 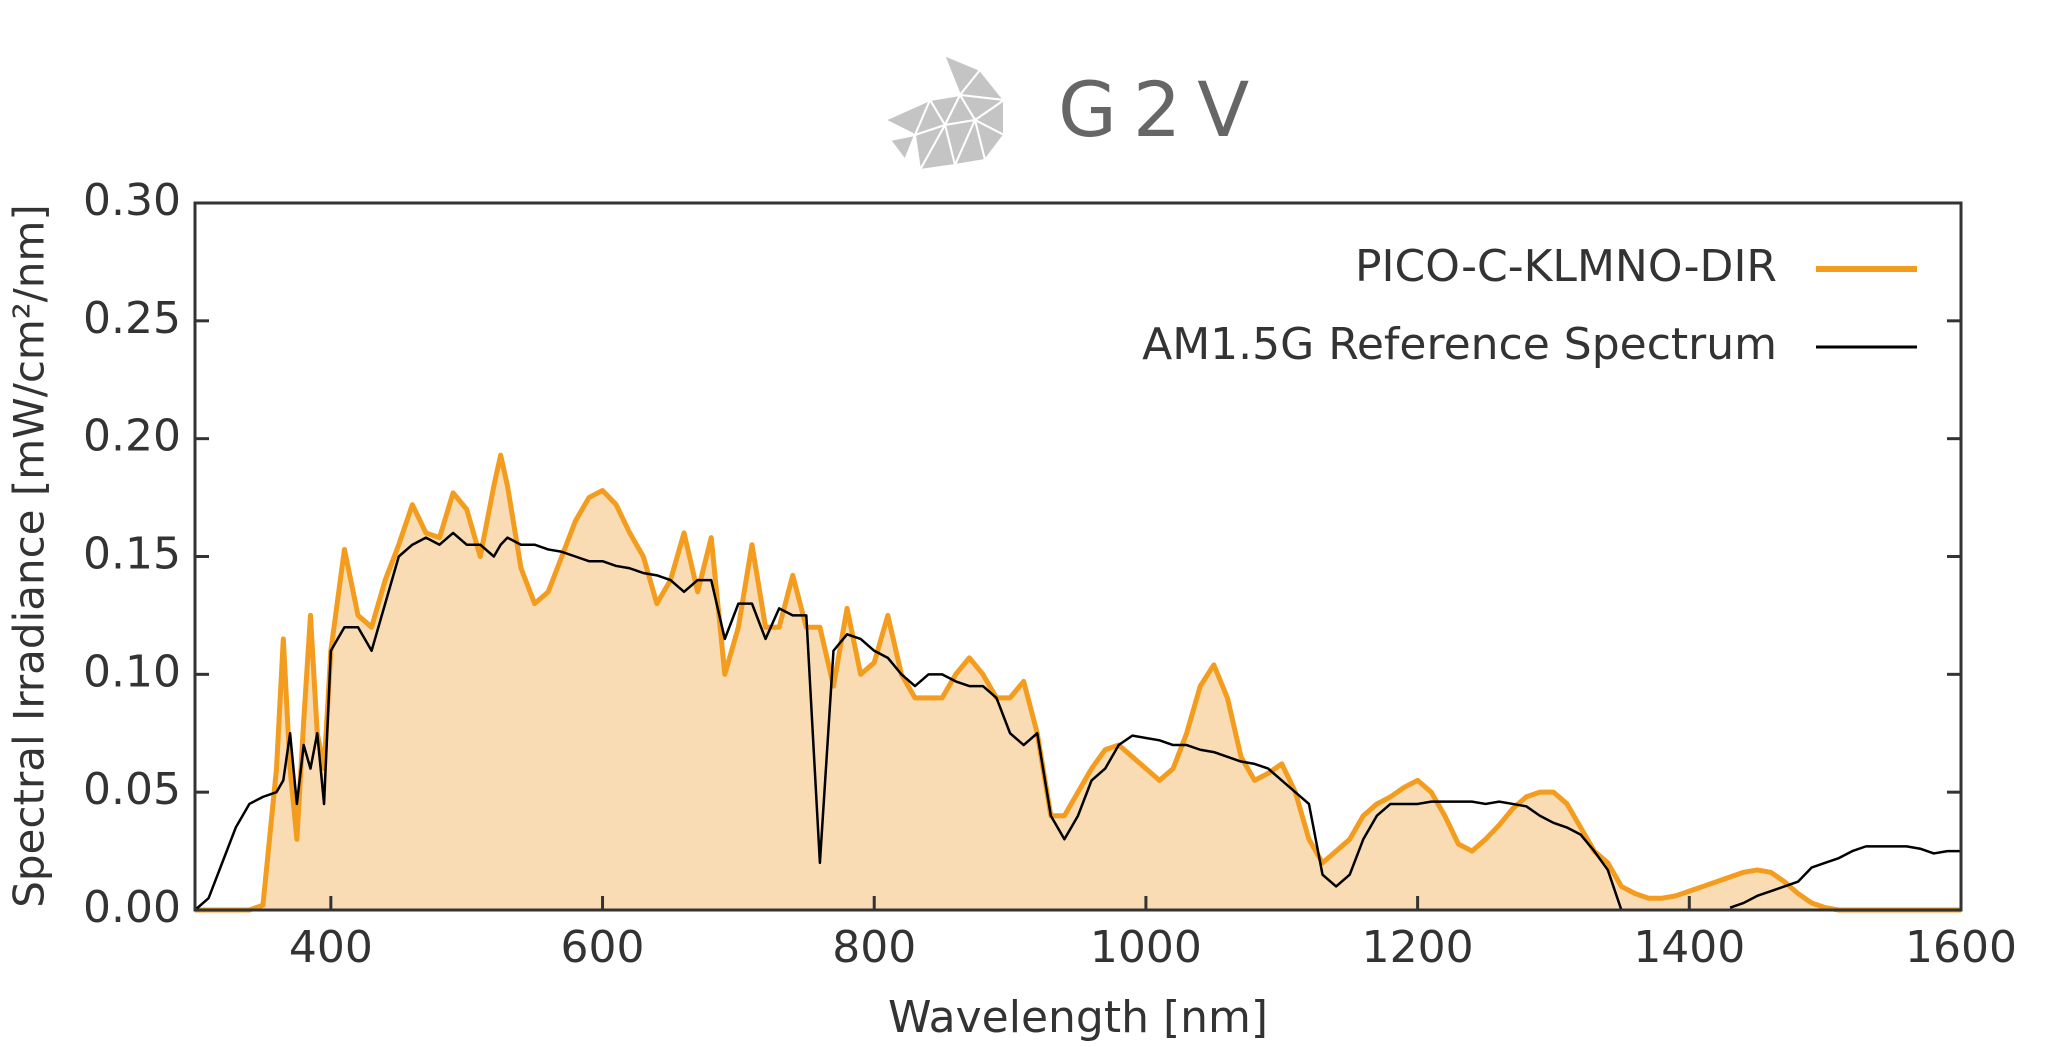 I want to click on x-tick-label: 1400, so click(x=1689, y=947).